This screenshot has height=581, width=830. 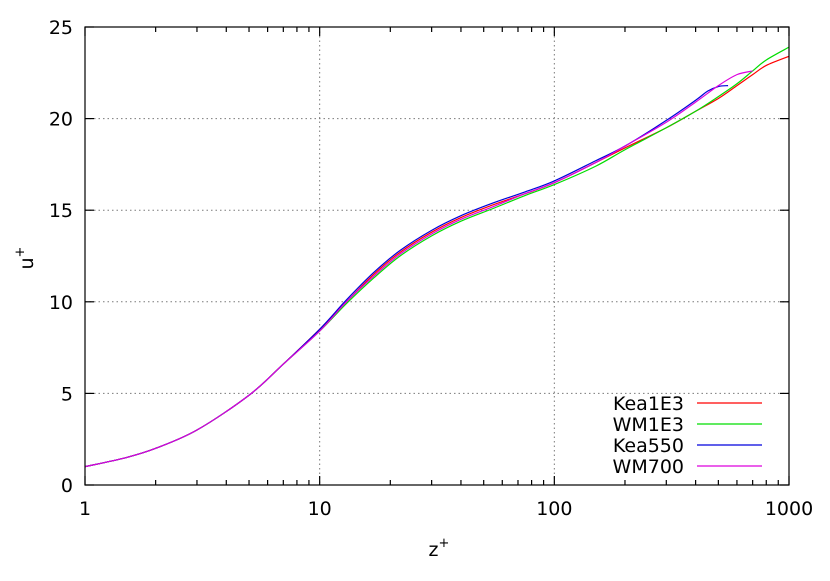 What do you see at coordinates (20, 252) in the screenshot?
I see `y-axis-label-sup: +` at bounding box center [20, 252].